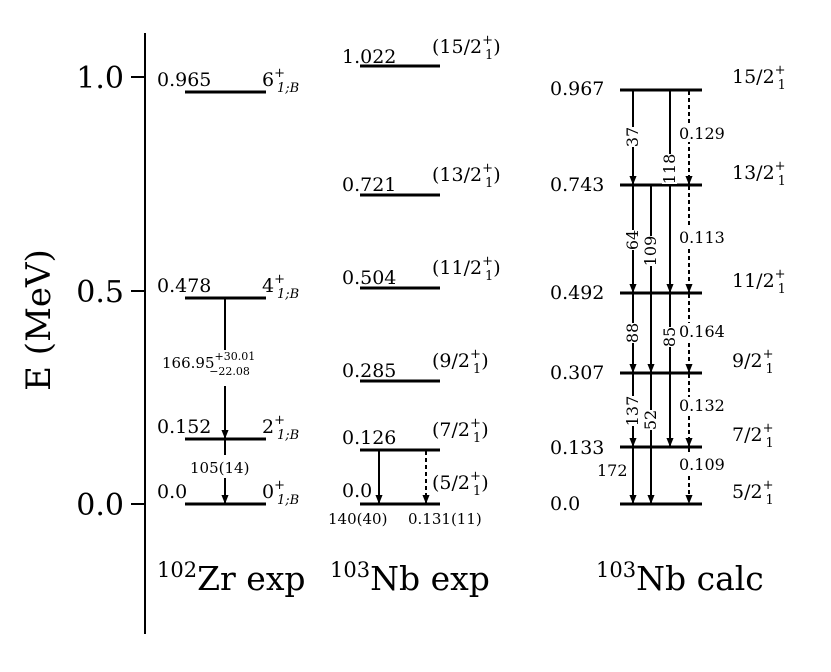  Describe the element at coordinates (219, 468) in the screenshot. I see `transition-label-zr-2-0: 105(14)` at that location.